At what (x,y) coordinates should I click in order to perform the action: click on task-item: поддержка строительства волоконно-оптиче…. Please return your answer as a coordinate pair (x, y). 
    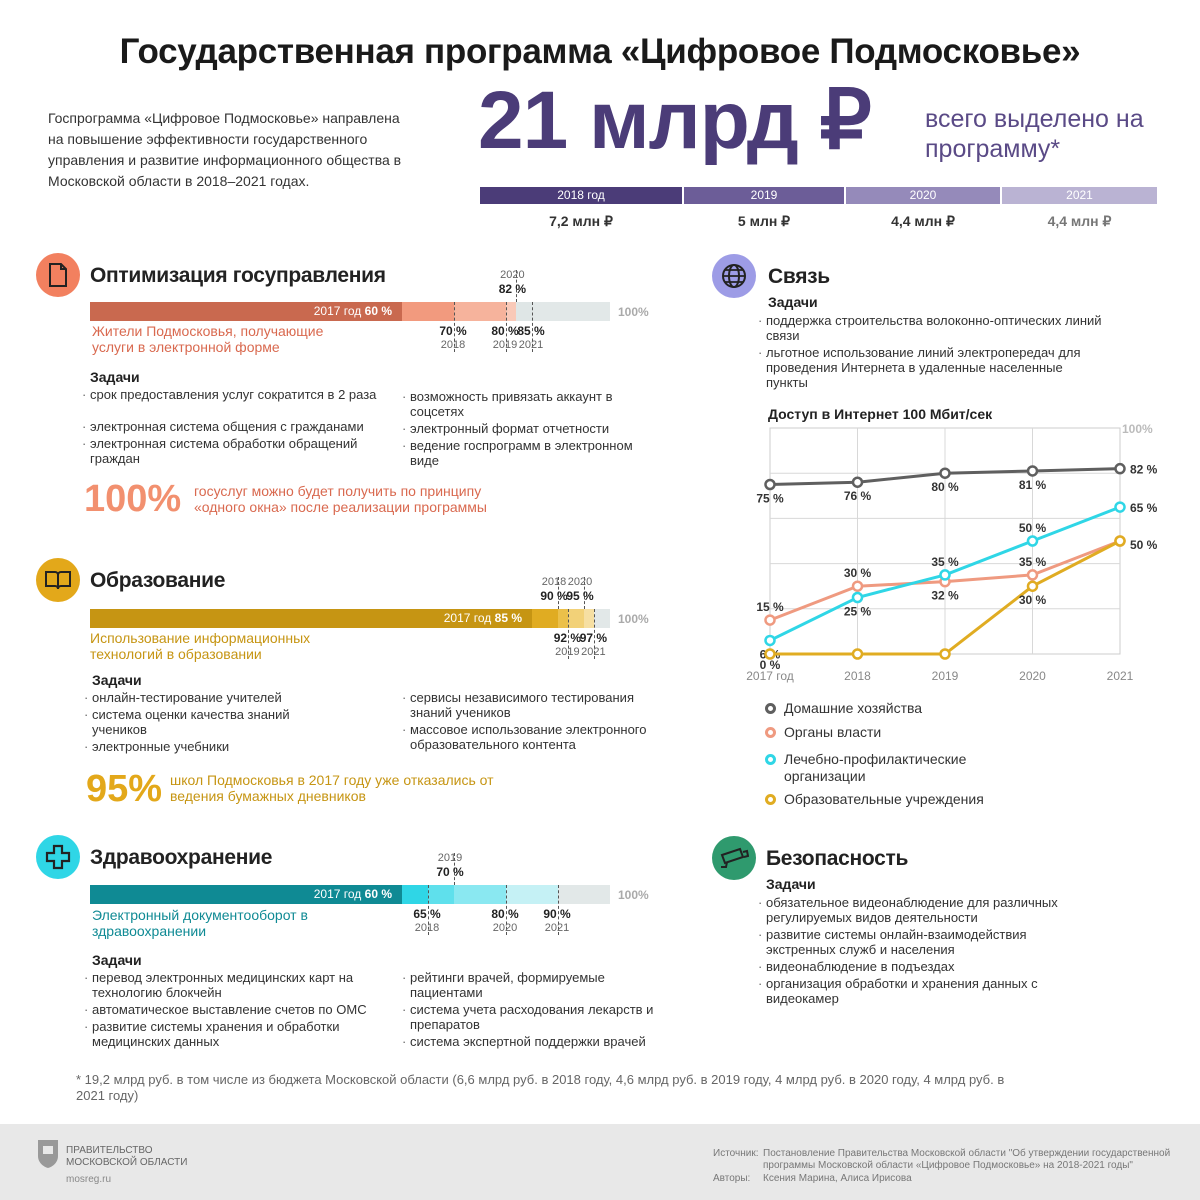
    Looking at the image, I should click on (933, 328).